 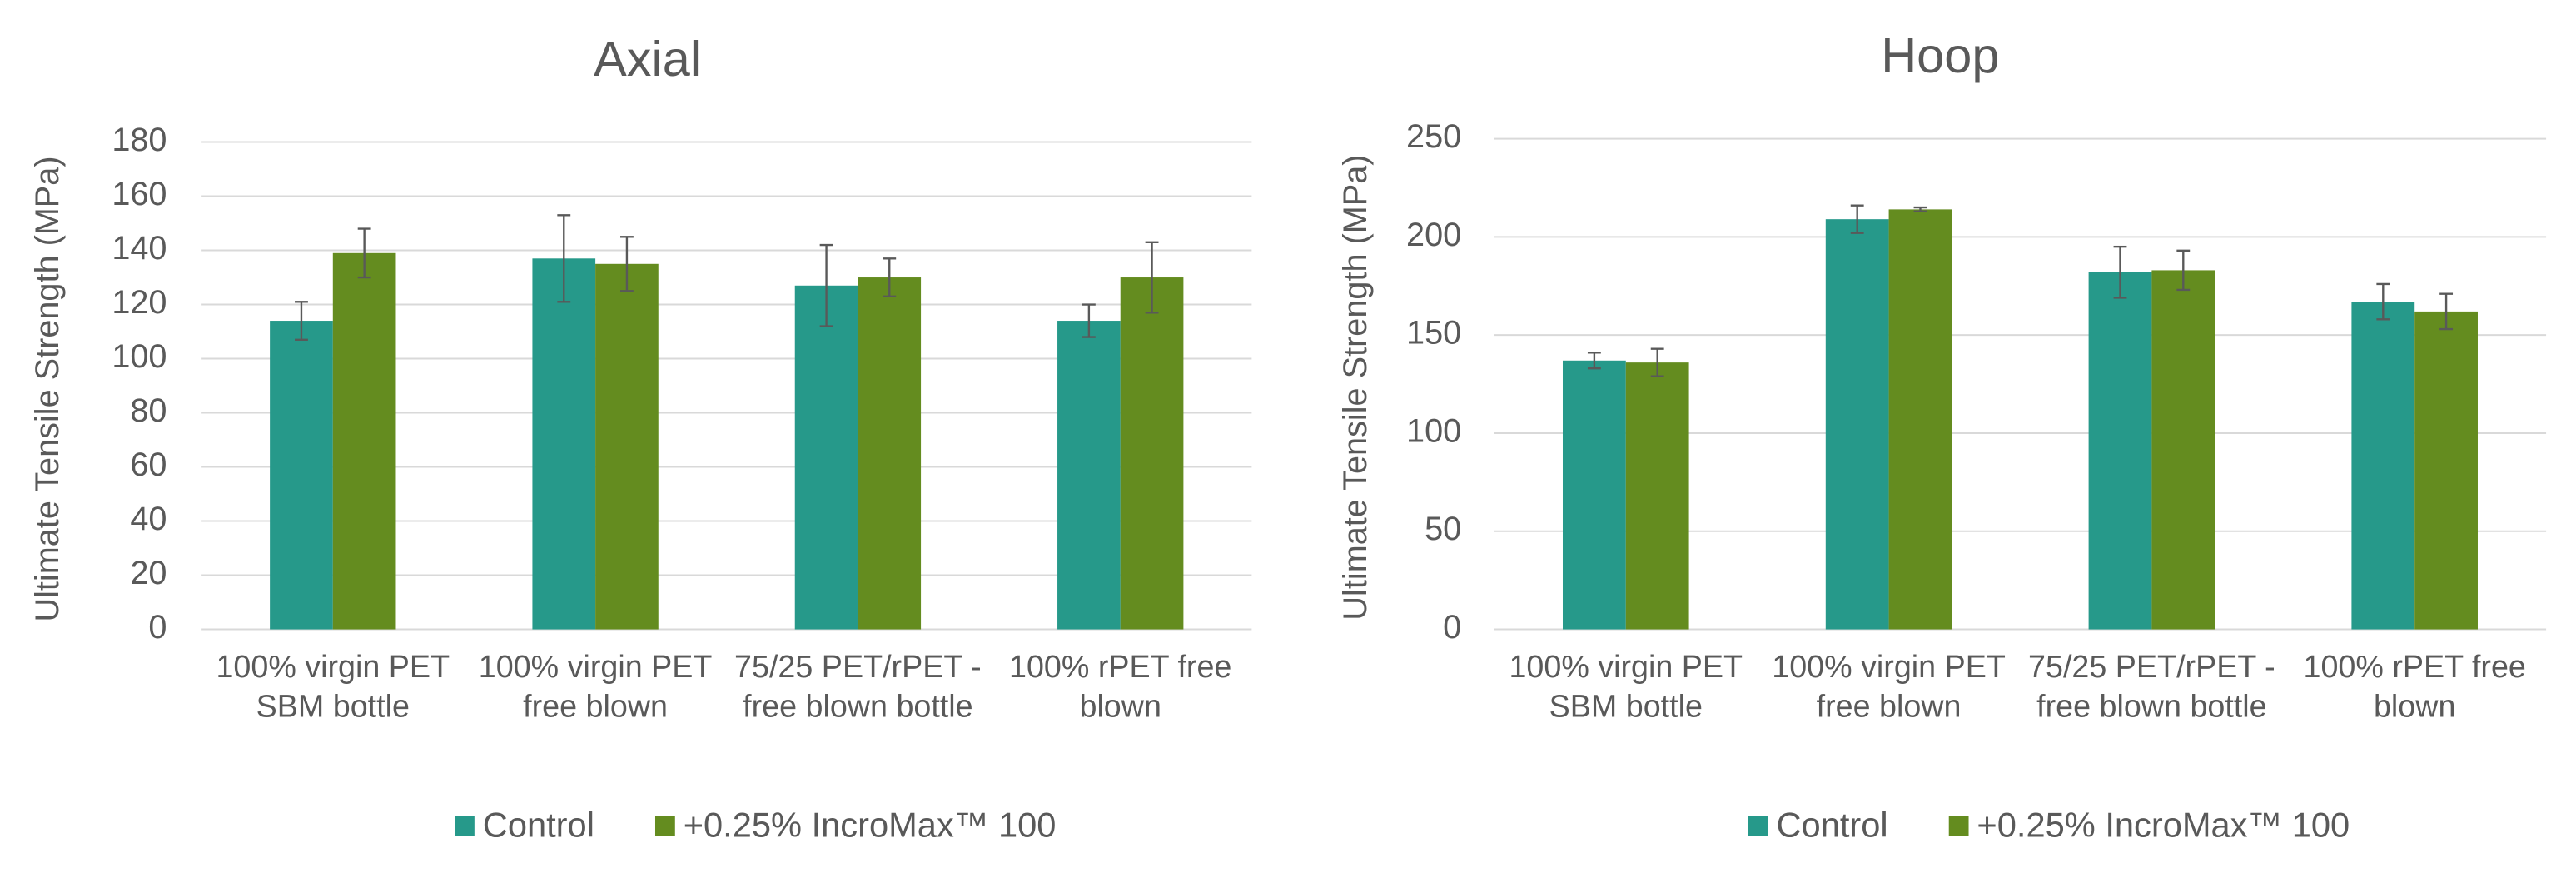 I want to click on y-tick-label: 120, so click(x=139, y=302).